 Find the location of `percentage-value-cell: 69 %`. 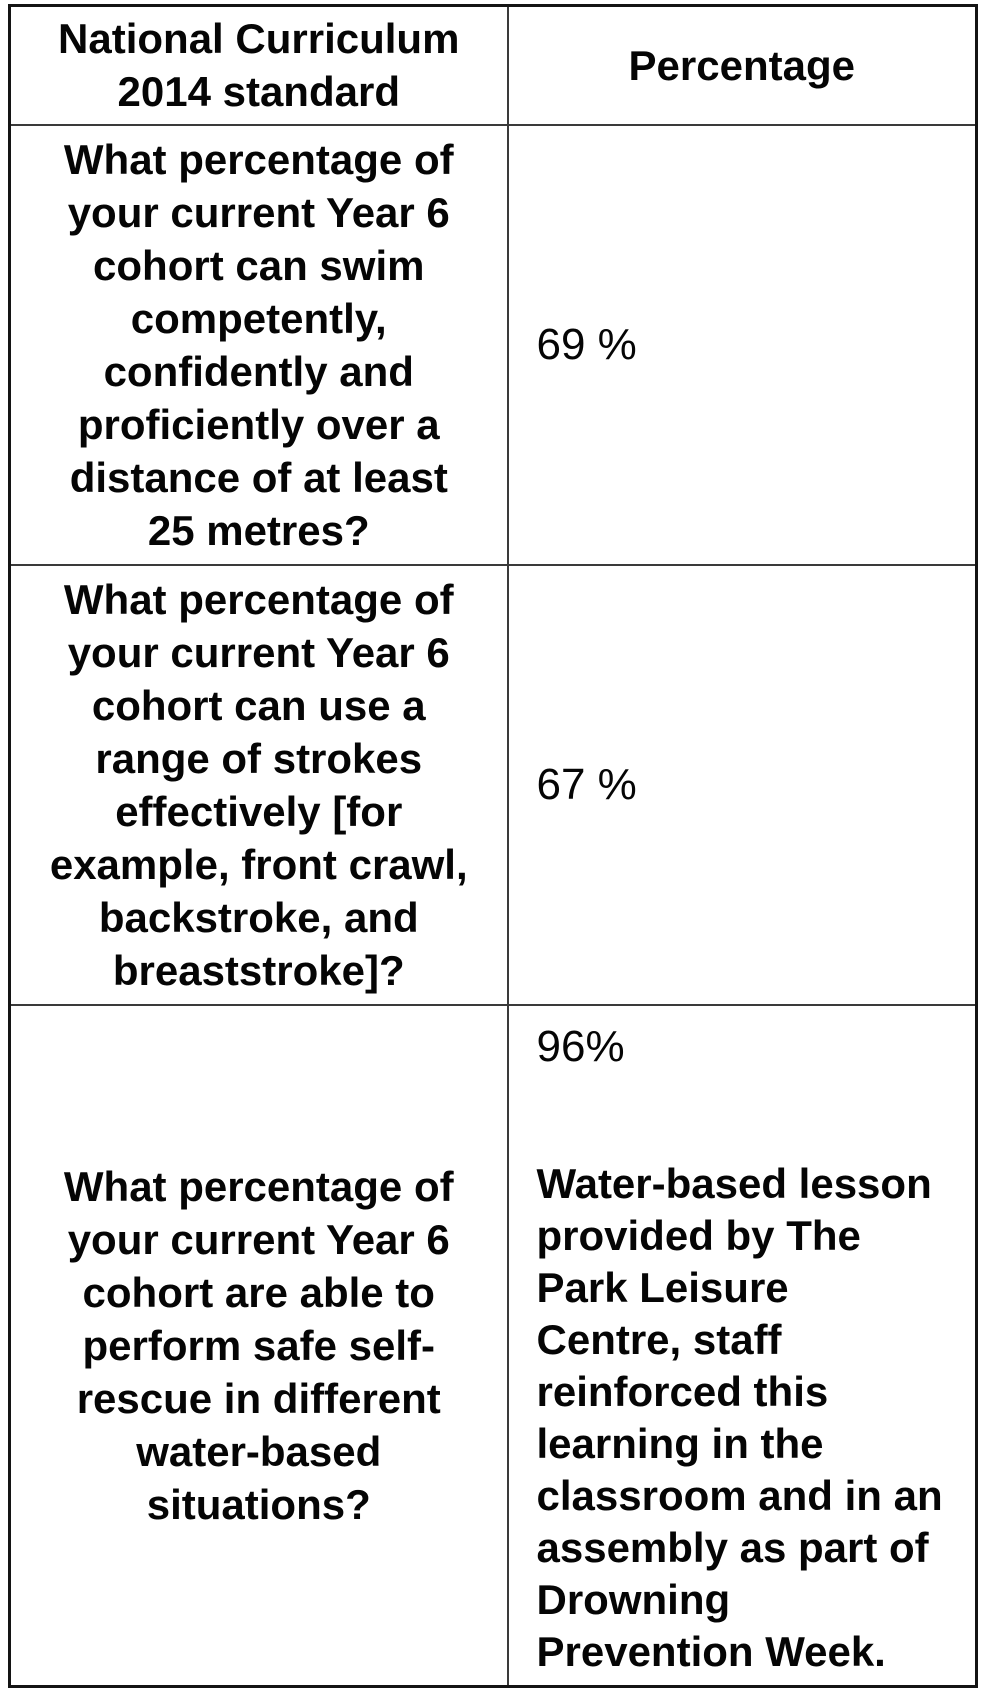

percentage-value-cell: 69 % is located at coordinates (742, 344).